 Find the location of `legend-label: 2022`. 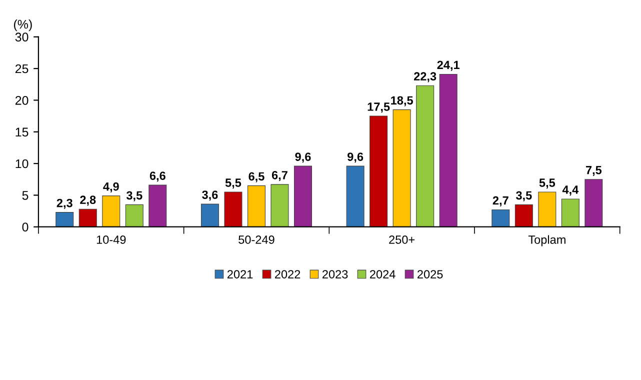

legend-label: 2022 is located at coordinates (287, 274).